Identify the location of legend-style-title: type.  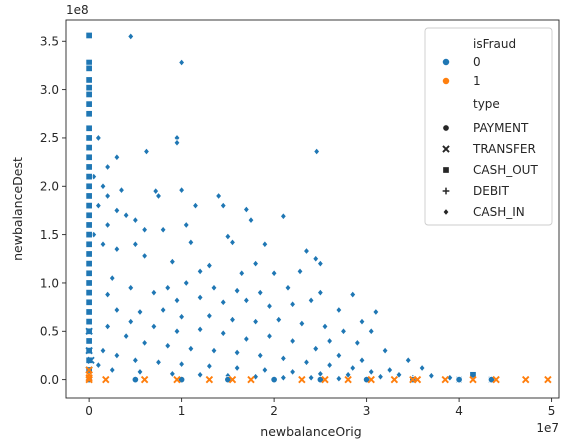
(486, 104).